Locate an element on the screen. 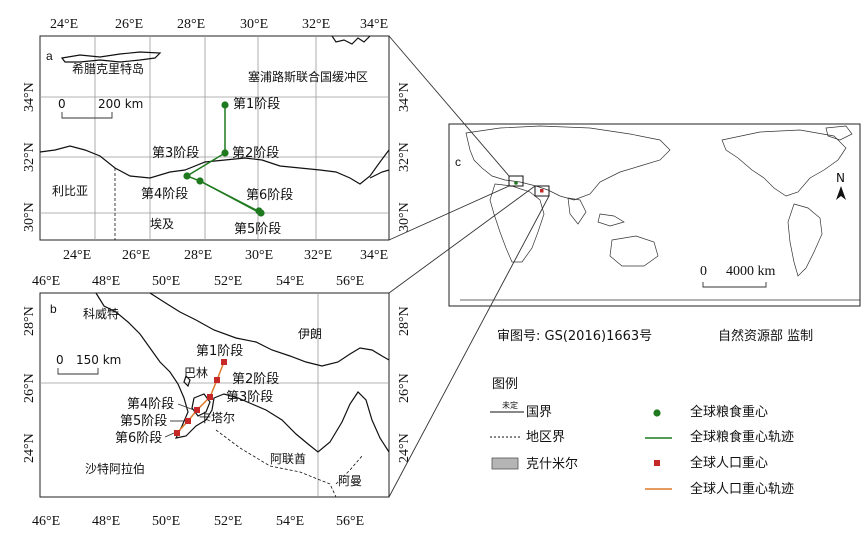  crete-coast is located at coordinates (111, 57).